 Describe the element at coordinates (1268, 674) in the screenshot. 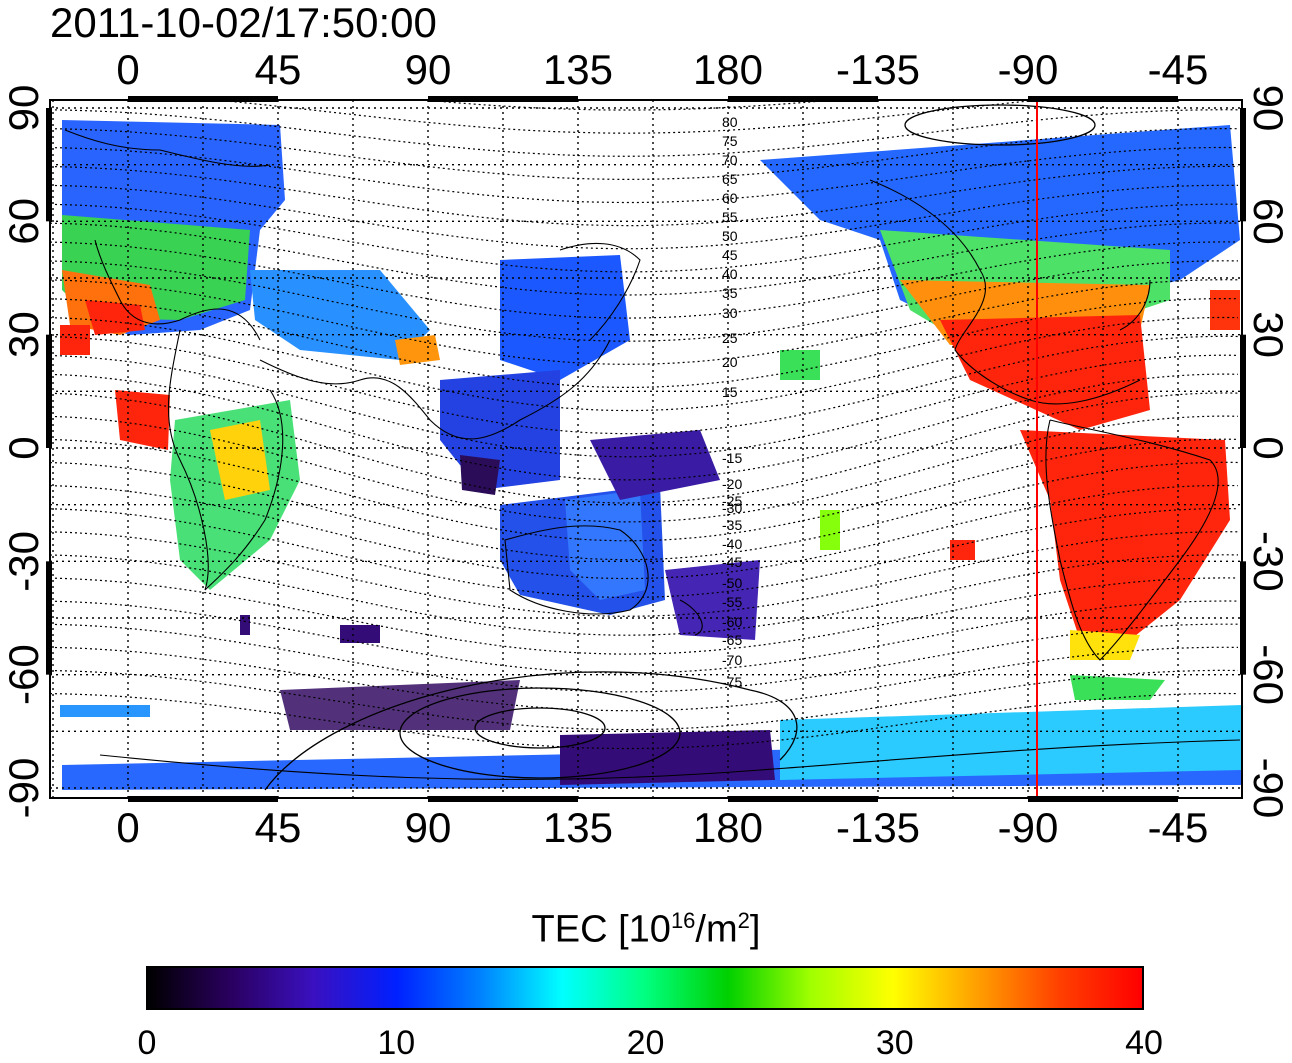

I see `right-lat-tick-label: -60` at that location.